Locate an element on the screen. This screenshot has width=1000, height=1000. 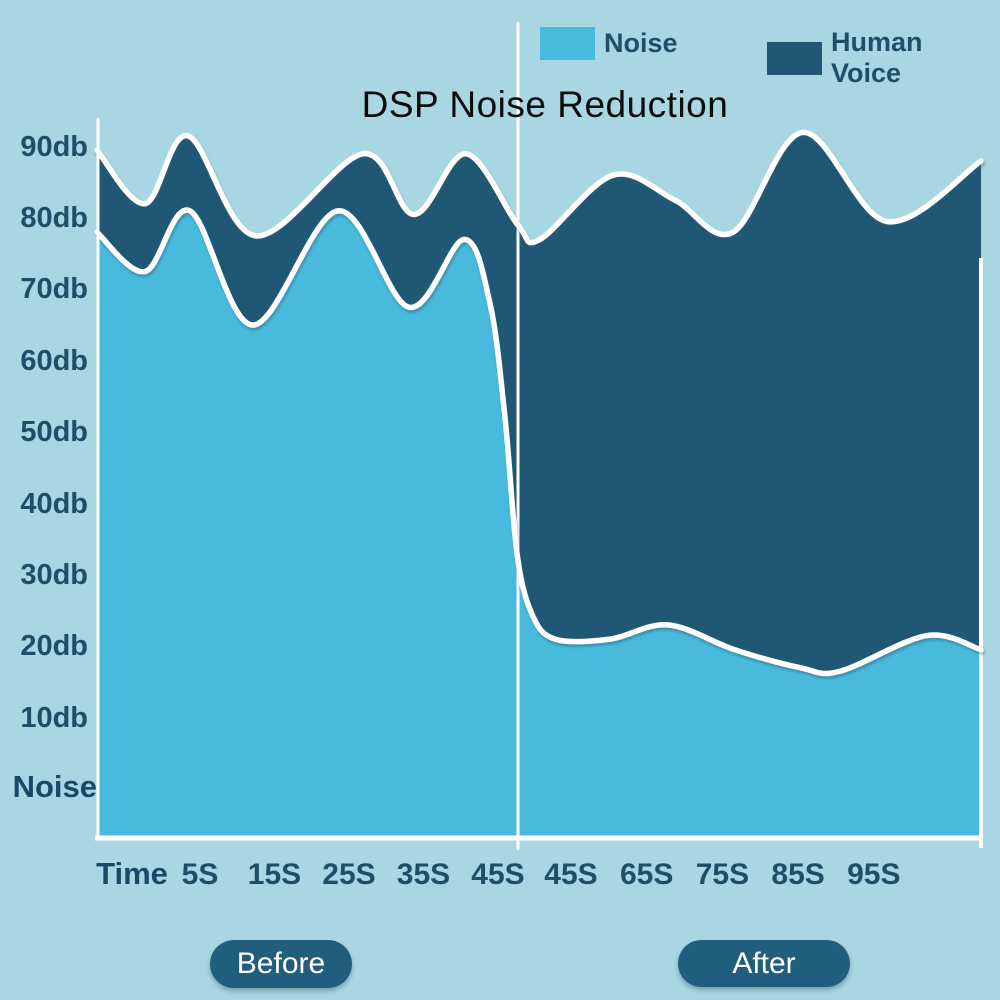
y-tick-10db: 10db is located at coordinates (54, 717).